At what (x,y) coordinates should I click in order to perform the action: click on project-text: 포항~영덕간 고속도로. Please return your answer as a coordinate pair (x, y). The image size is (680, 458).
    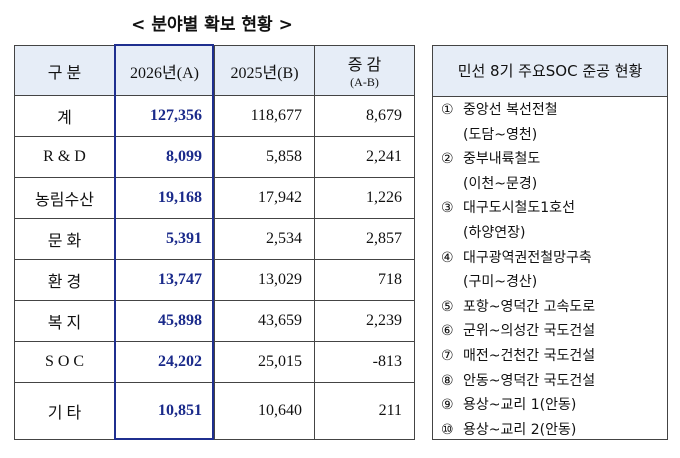
    Looking at the image, I should click on (529, 306).